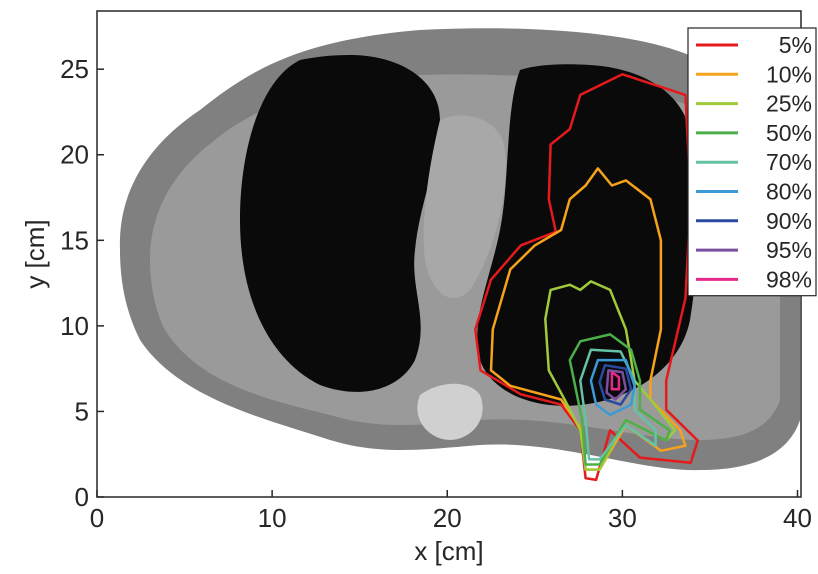  Describe the element at coordinates (340, 223) in the screenshot. I see `ct-lung-right` at that location.